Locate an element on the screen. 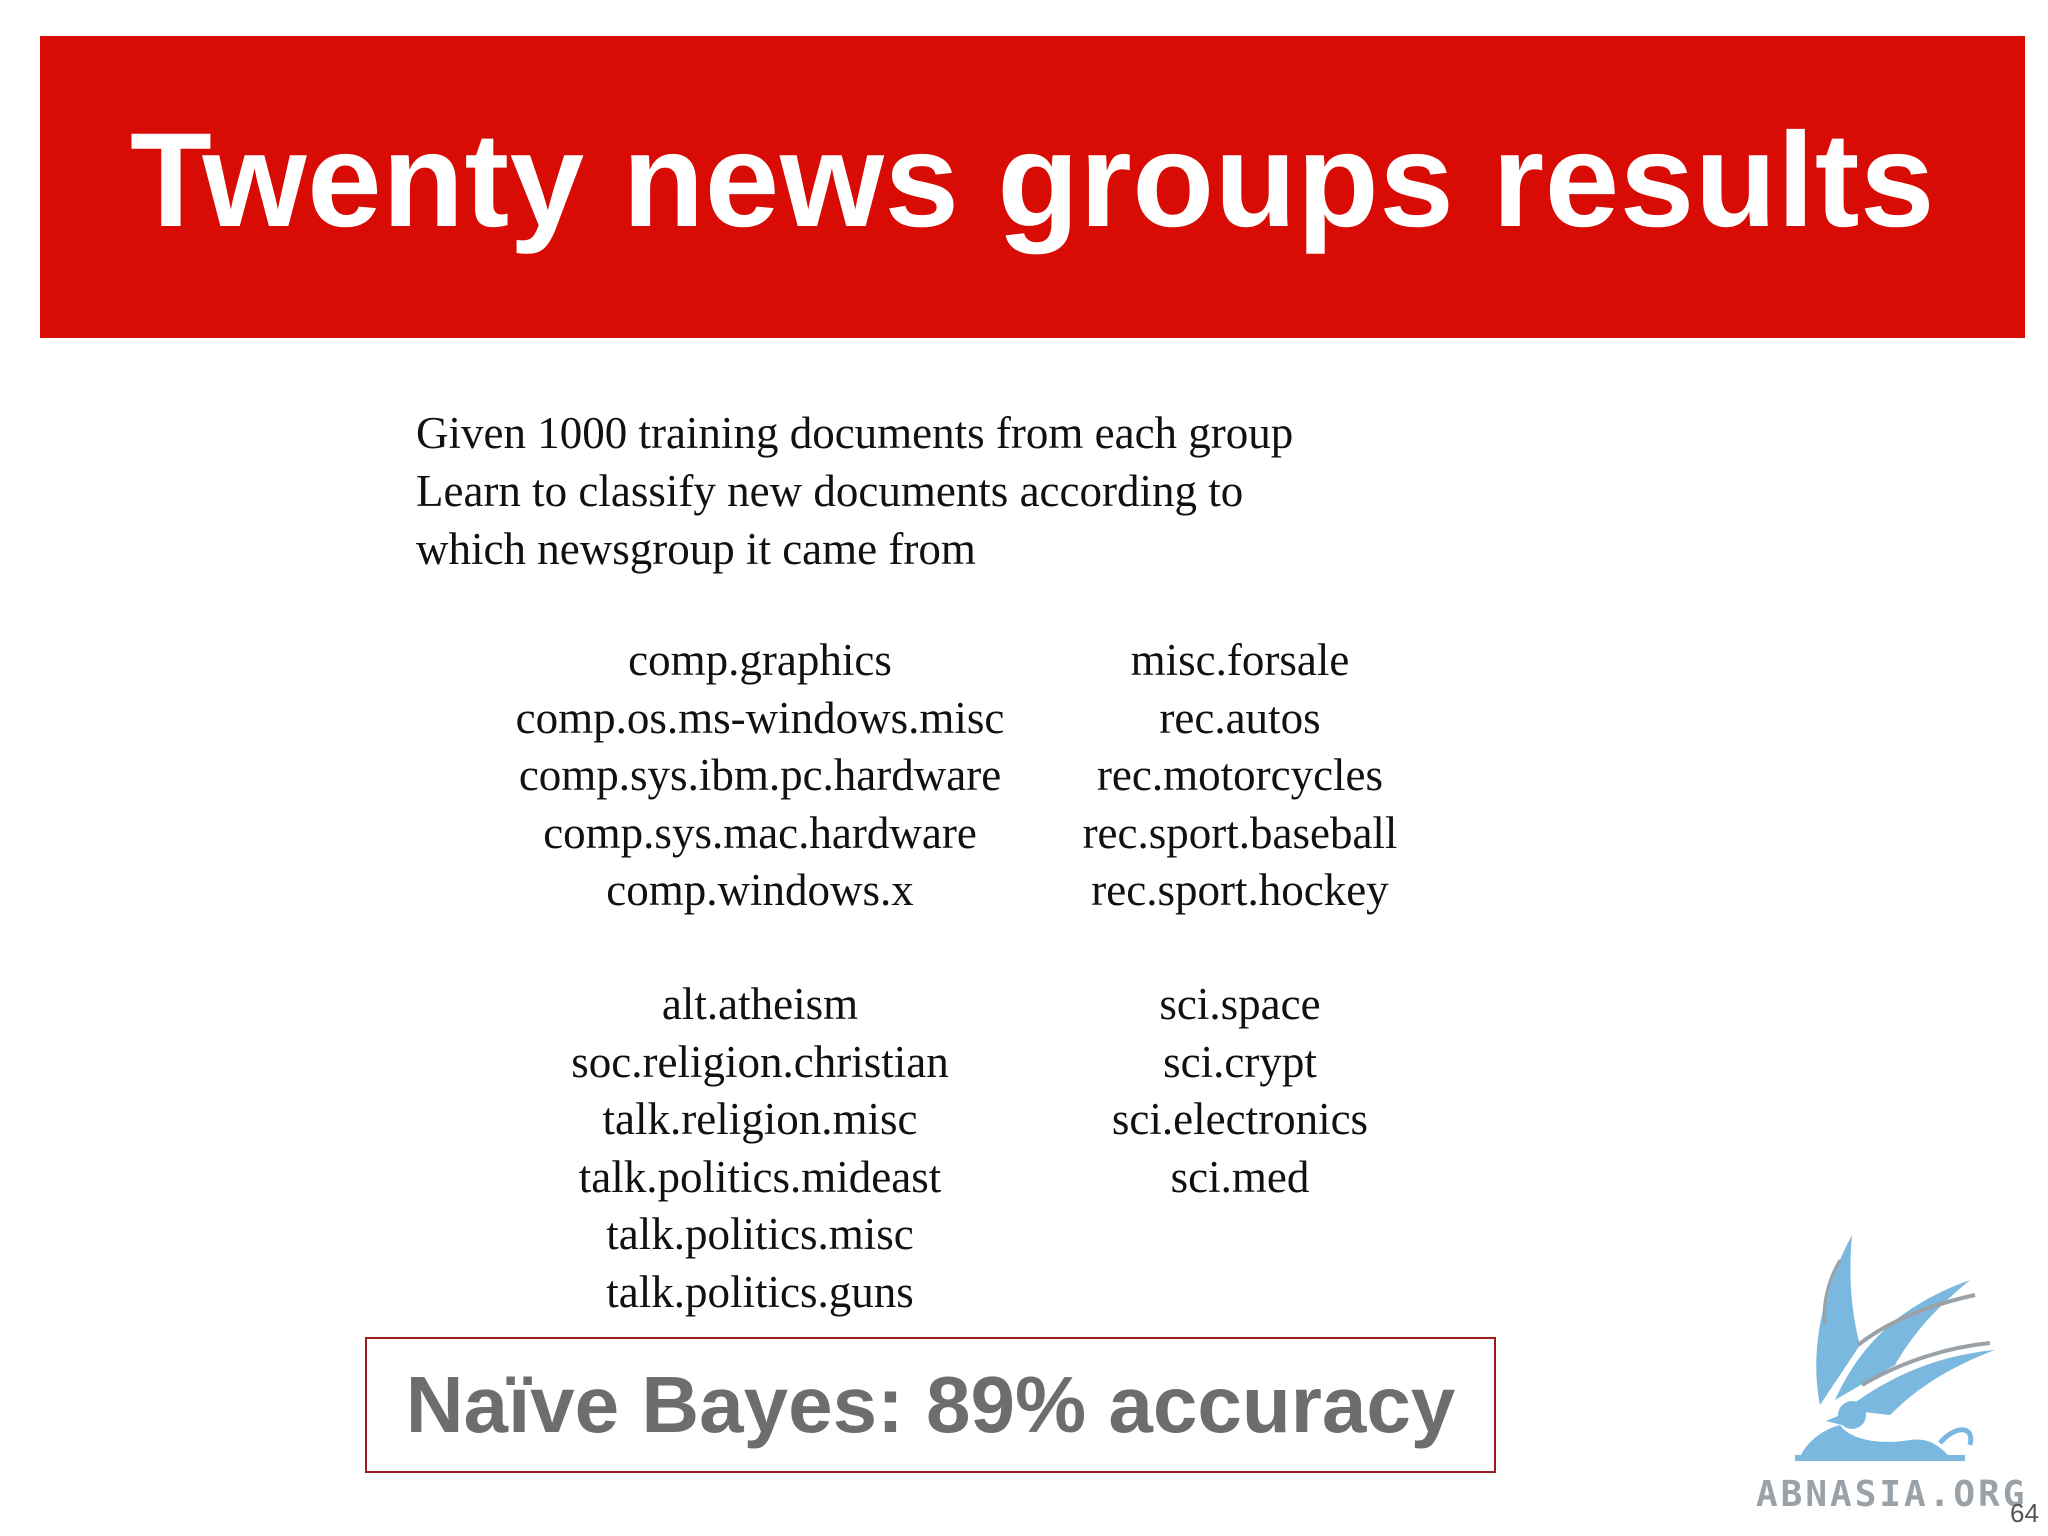 The image size is (2048, 1536). group-item: comp.windows.x is located at coordinates (760, 890).